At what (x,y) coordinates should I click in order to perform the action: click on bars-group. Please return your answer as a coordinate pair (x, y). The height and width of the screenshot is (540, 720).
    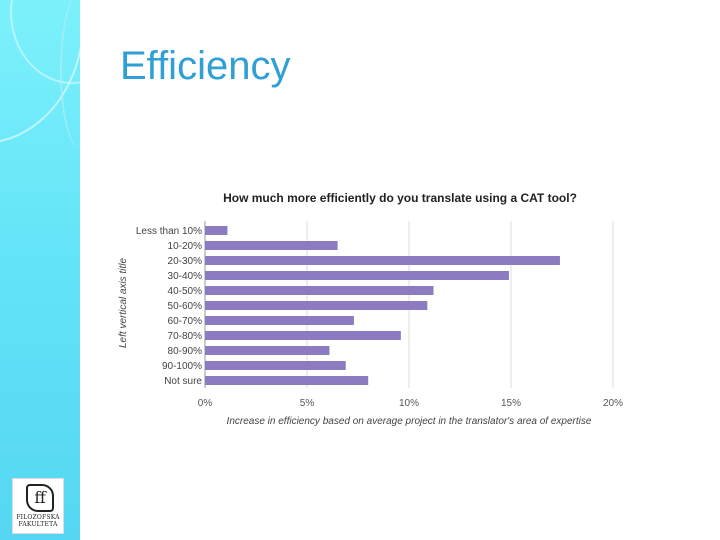
    Looking at the image, I should click on (382, 305).